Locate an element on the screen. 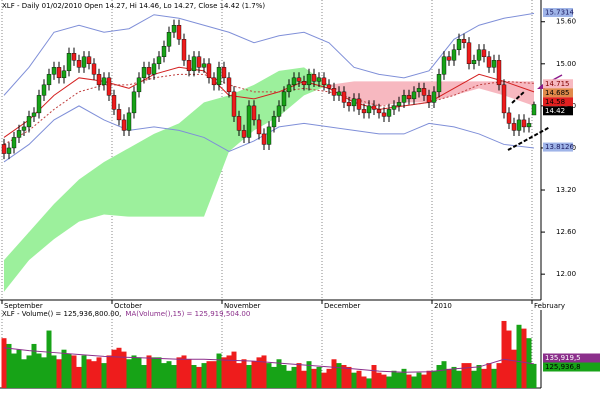  trend-line is located at coordinates (529, 138).